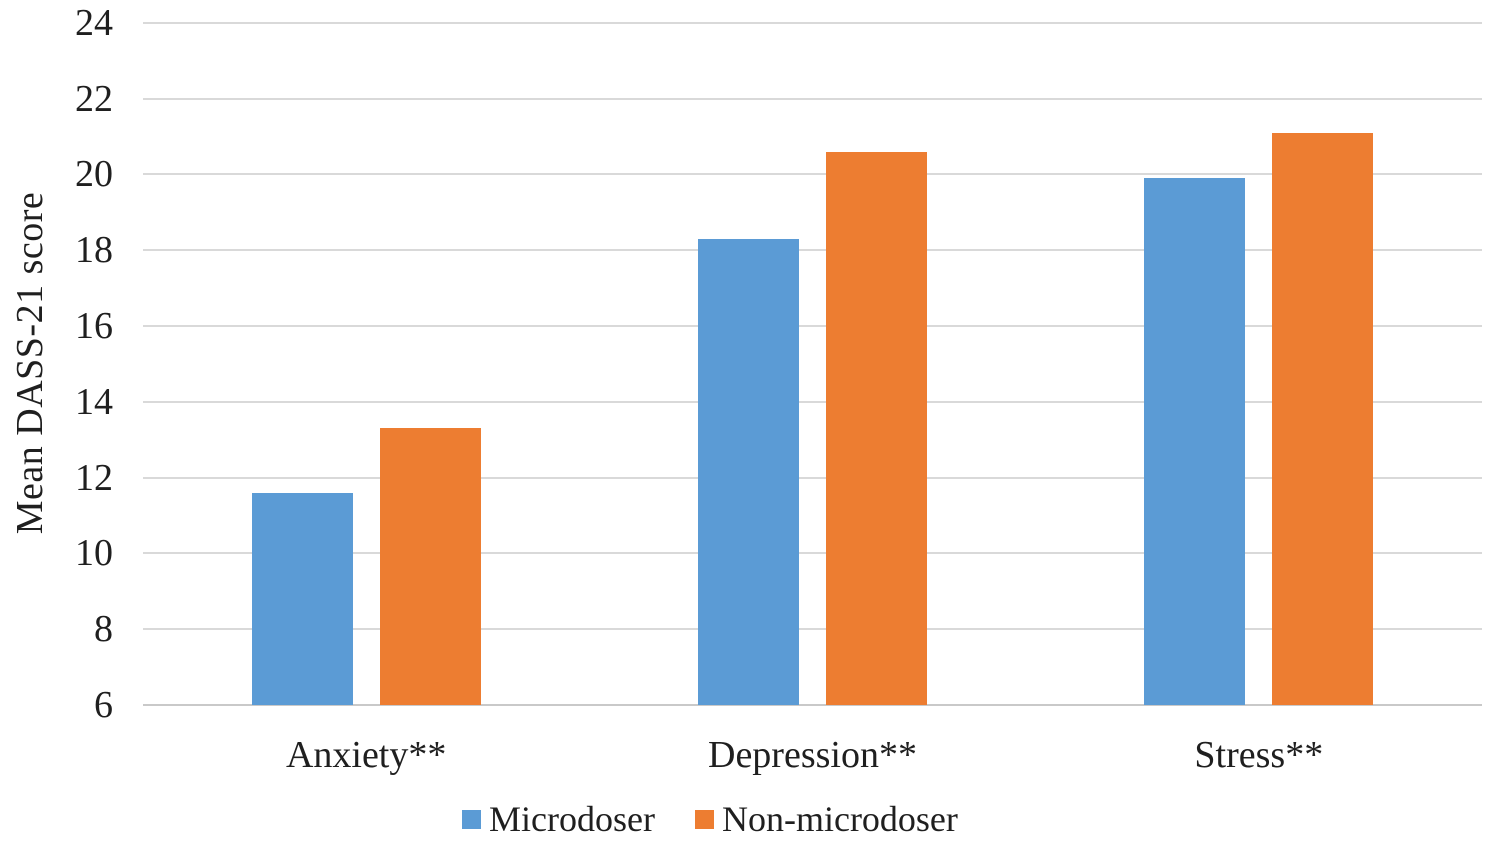 This screenshot has width=1499, height=847. I want to click on x-axis-line, so click(812, 705).